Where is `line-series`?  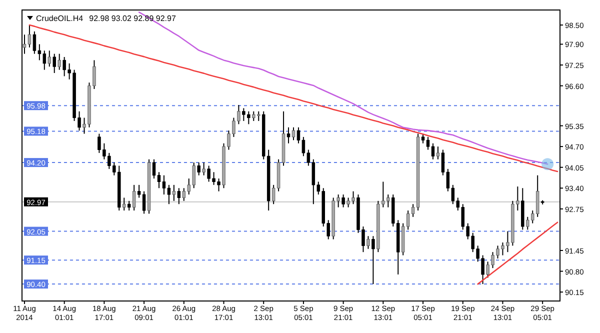
line-series is located at coordinates (517, 253).